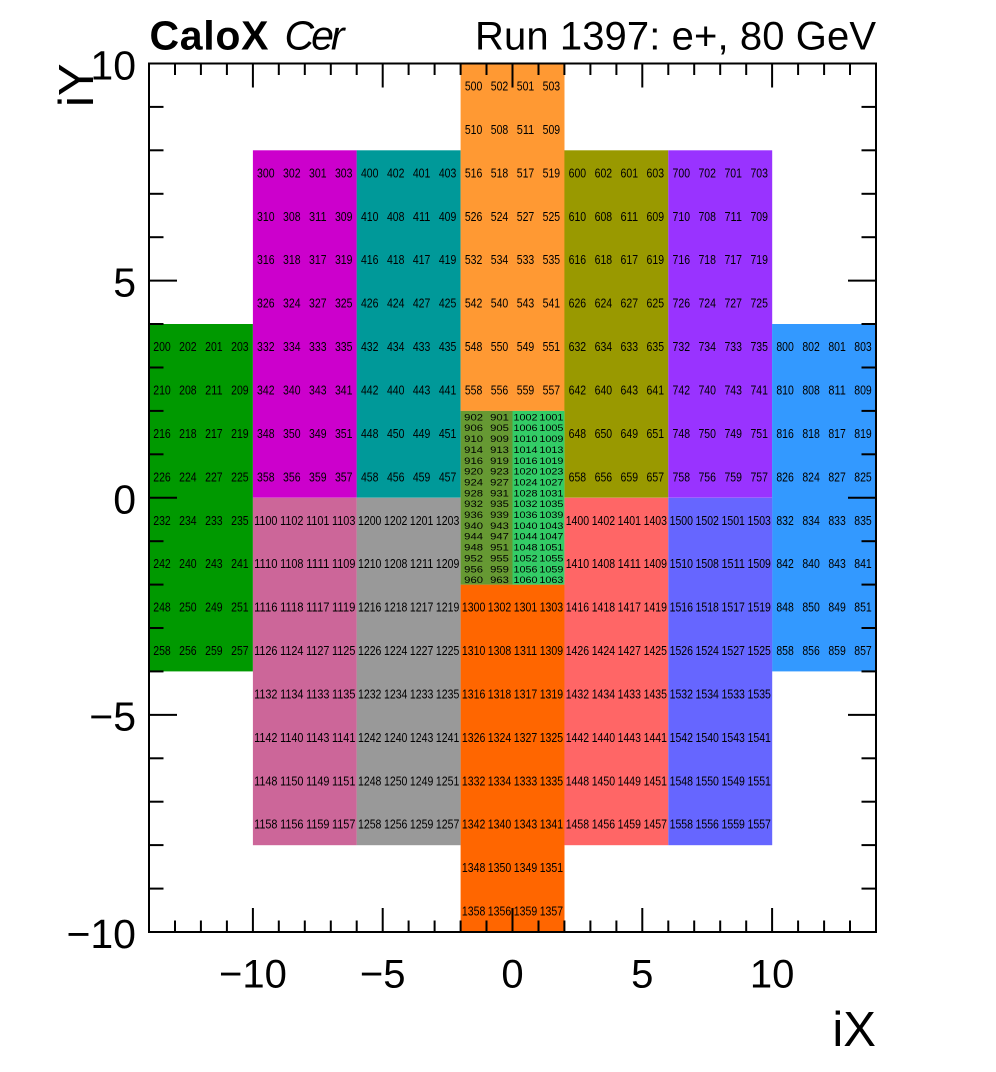  Describe the element at coordinates (785, 607) in the screenshot. I see `svg-text: 848` at that location.